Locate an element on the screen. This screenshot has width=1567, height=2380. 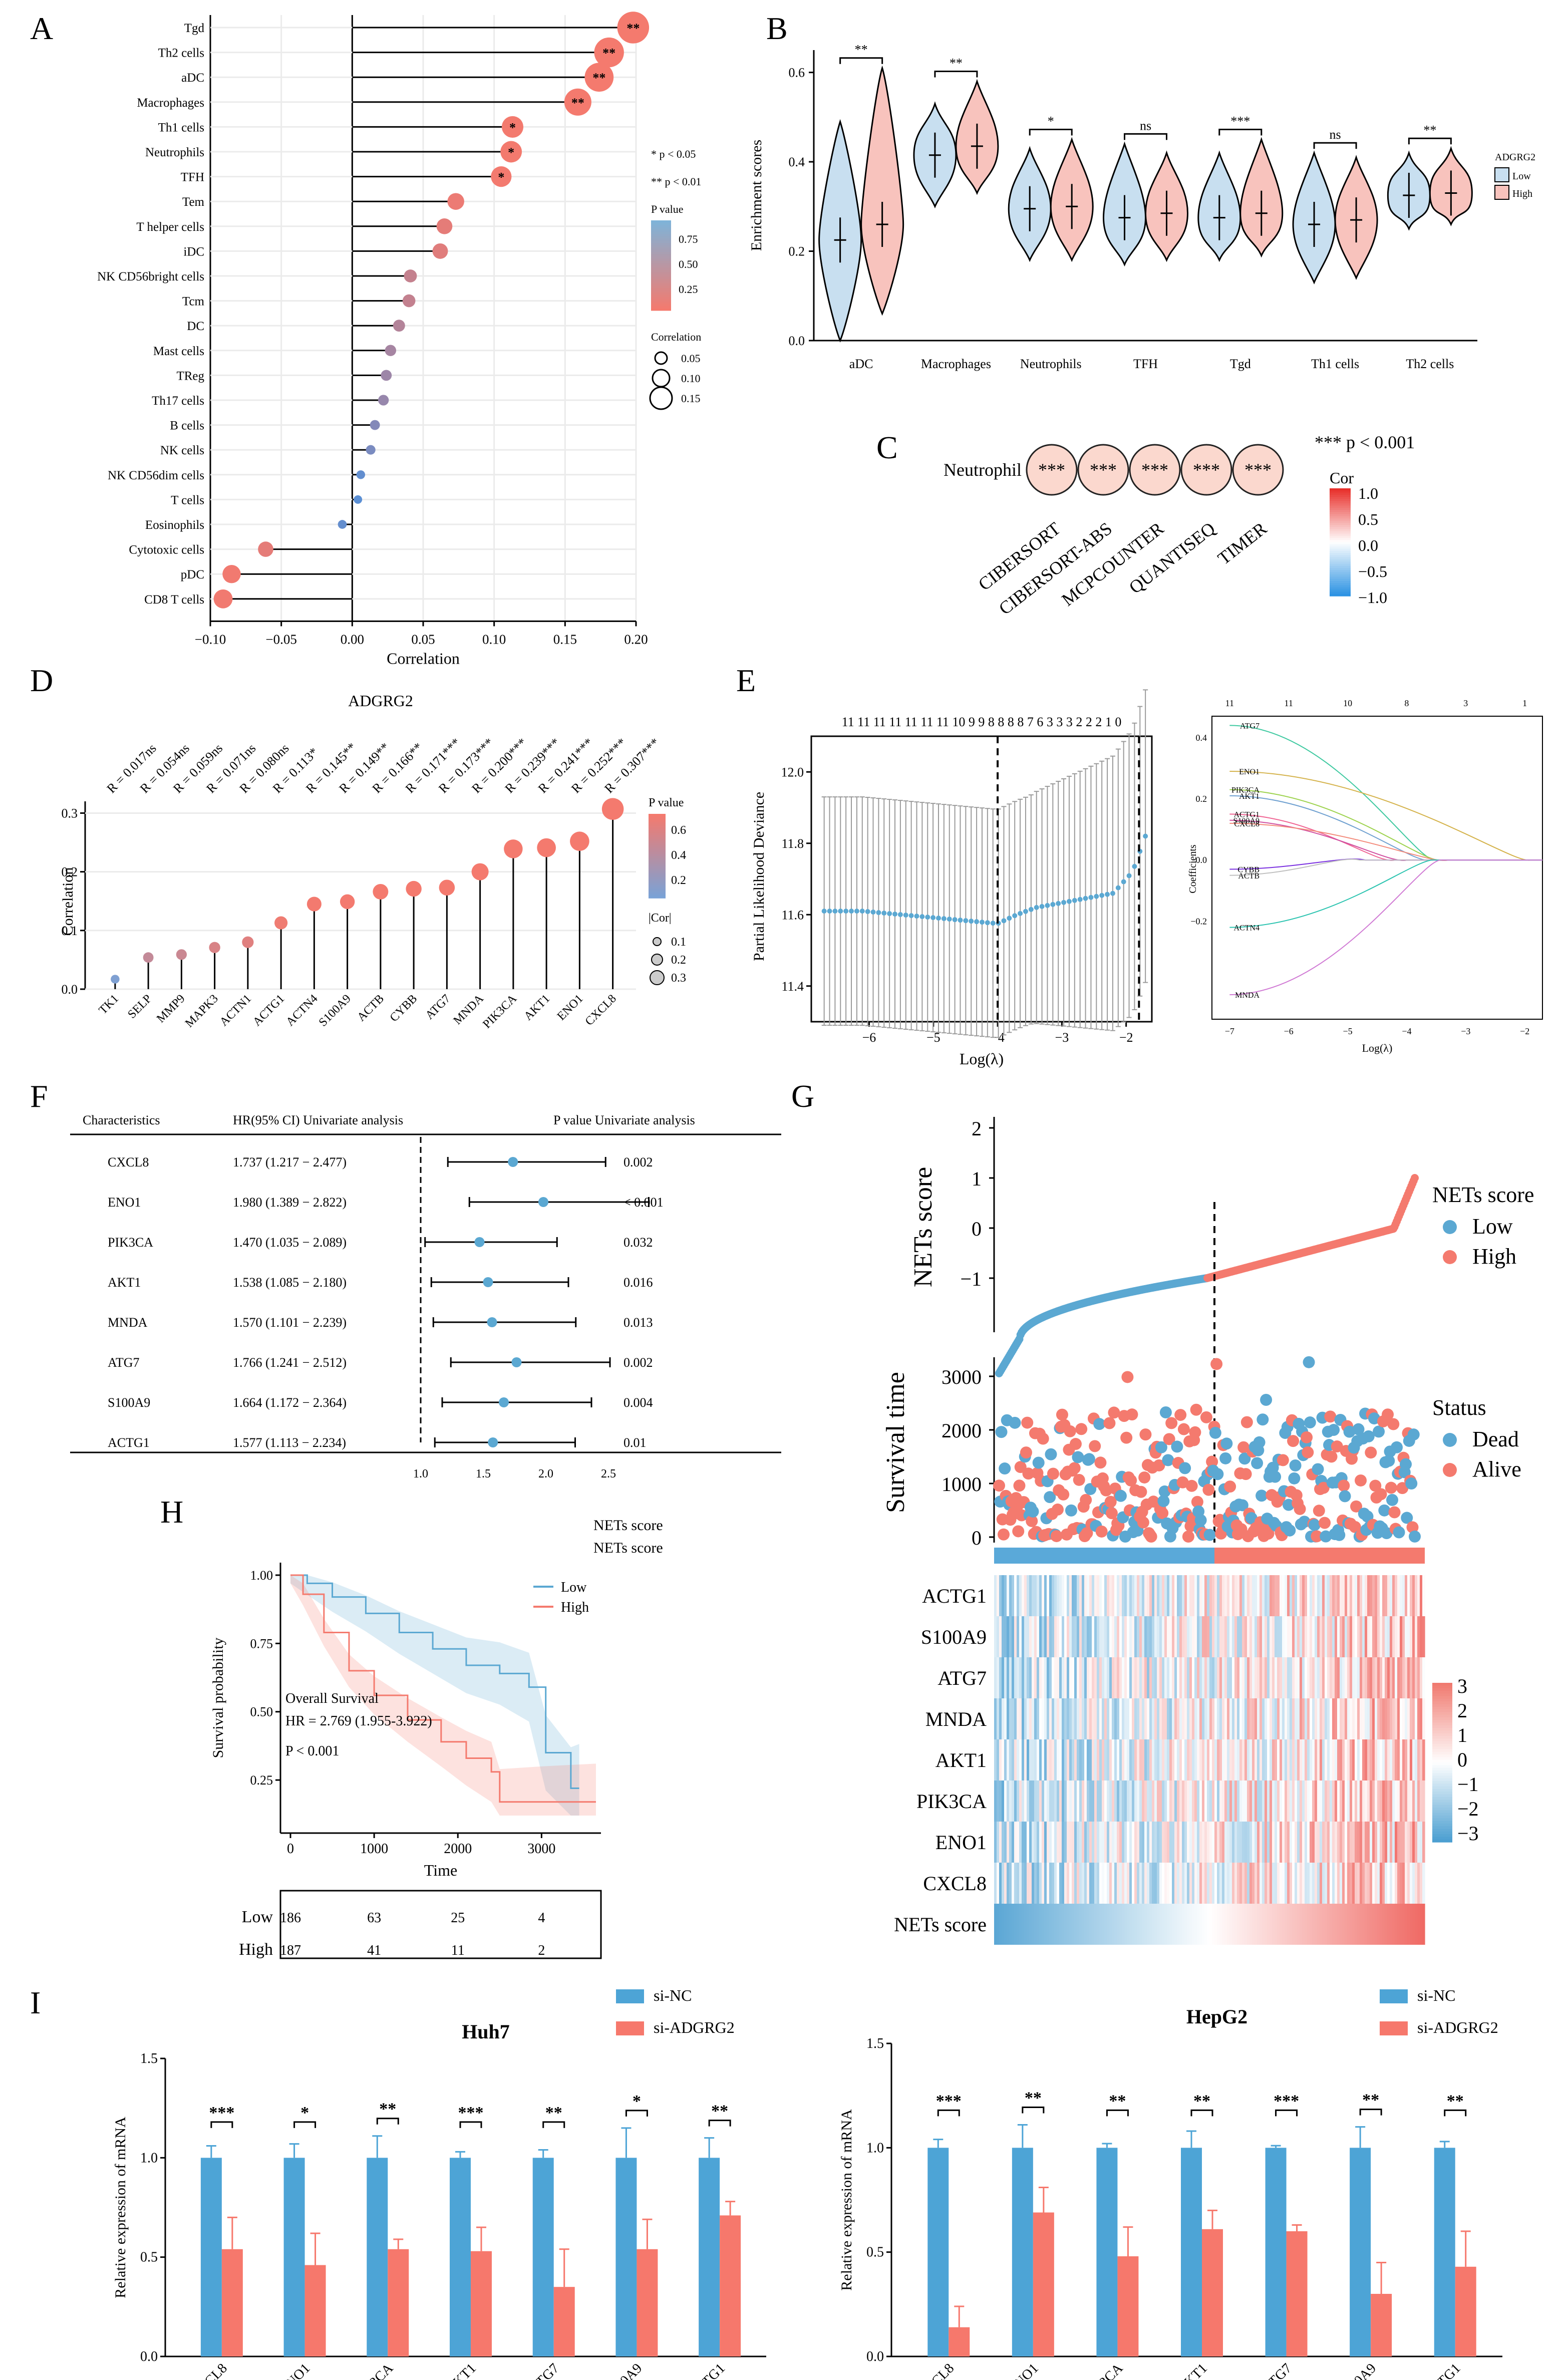
sig-bracket is located at coordinates (956, 74).